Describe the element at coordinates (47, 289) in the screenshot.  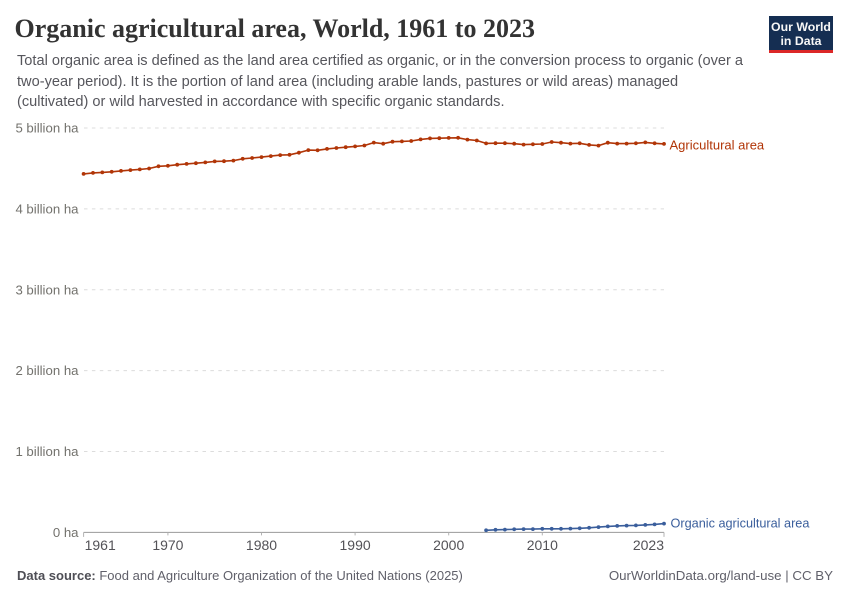
I see `svg-text: 3 billion ha` at that location.